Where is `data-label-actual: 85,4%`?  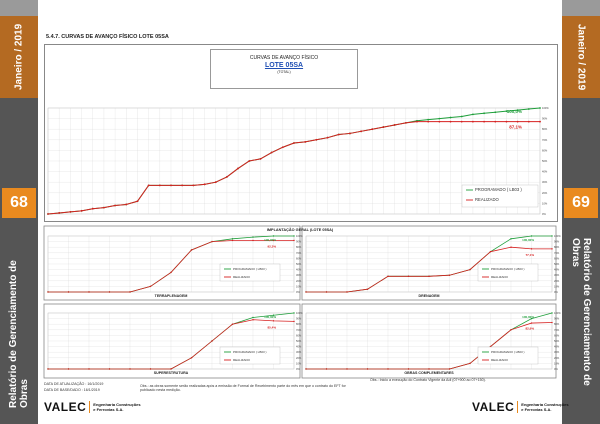 data-label-actual: 85,4% is located at coordinates (271, 327).